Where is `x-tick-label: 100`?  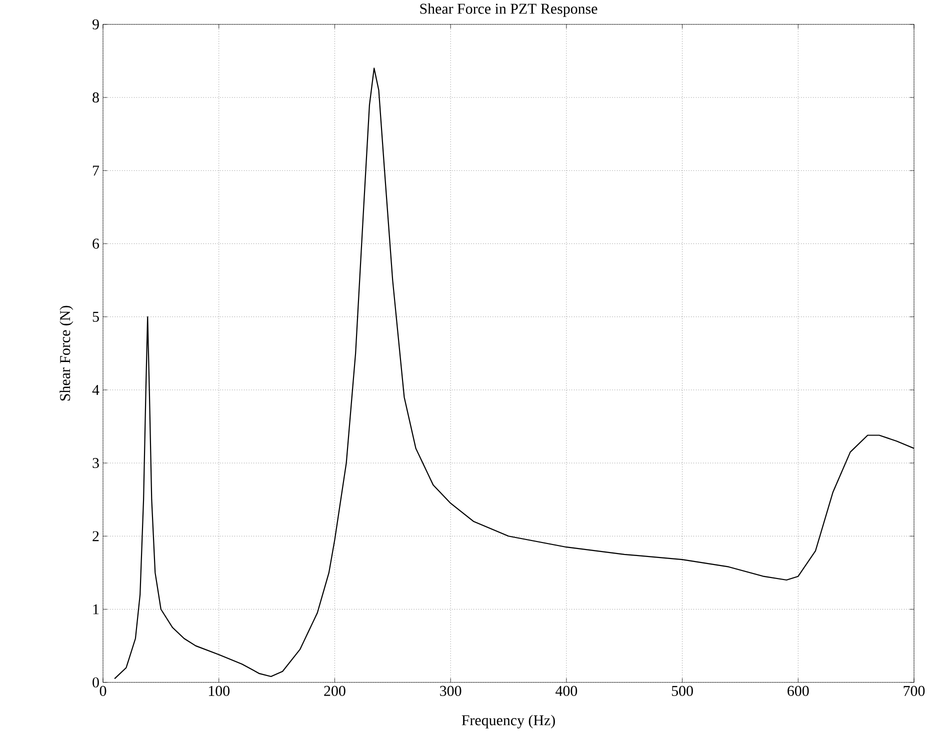 x-tick-label: 100 is located at coordinates (219, 691).